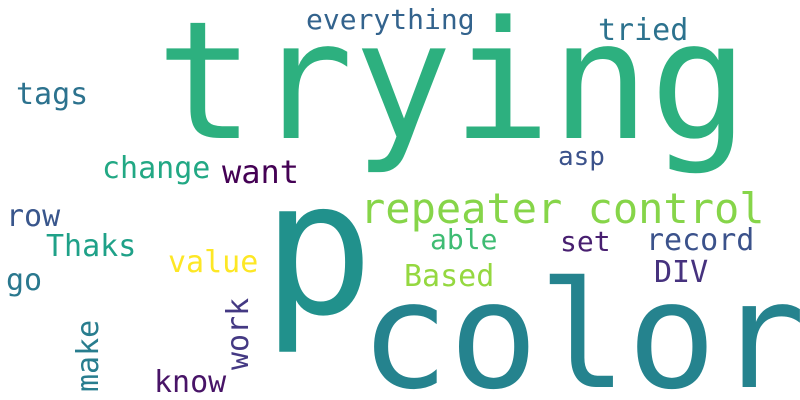 The image size is (800, 400). Describe the element at coordinates (581, 157) in the screenshot. I see `word-asp: asp` at that location.